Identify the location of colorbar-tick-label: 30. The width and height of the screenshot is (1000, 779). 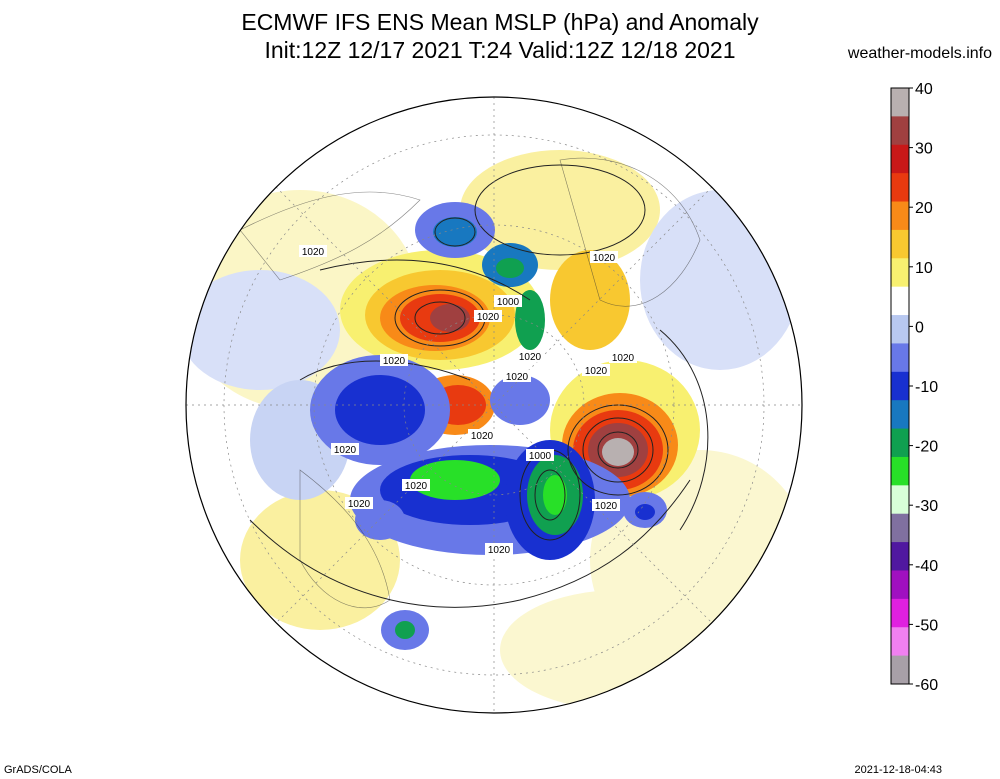
(924, 149).